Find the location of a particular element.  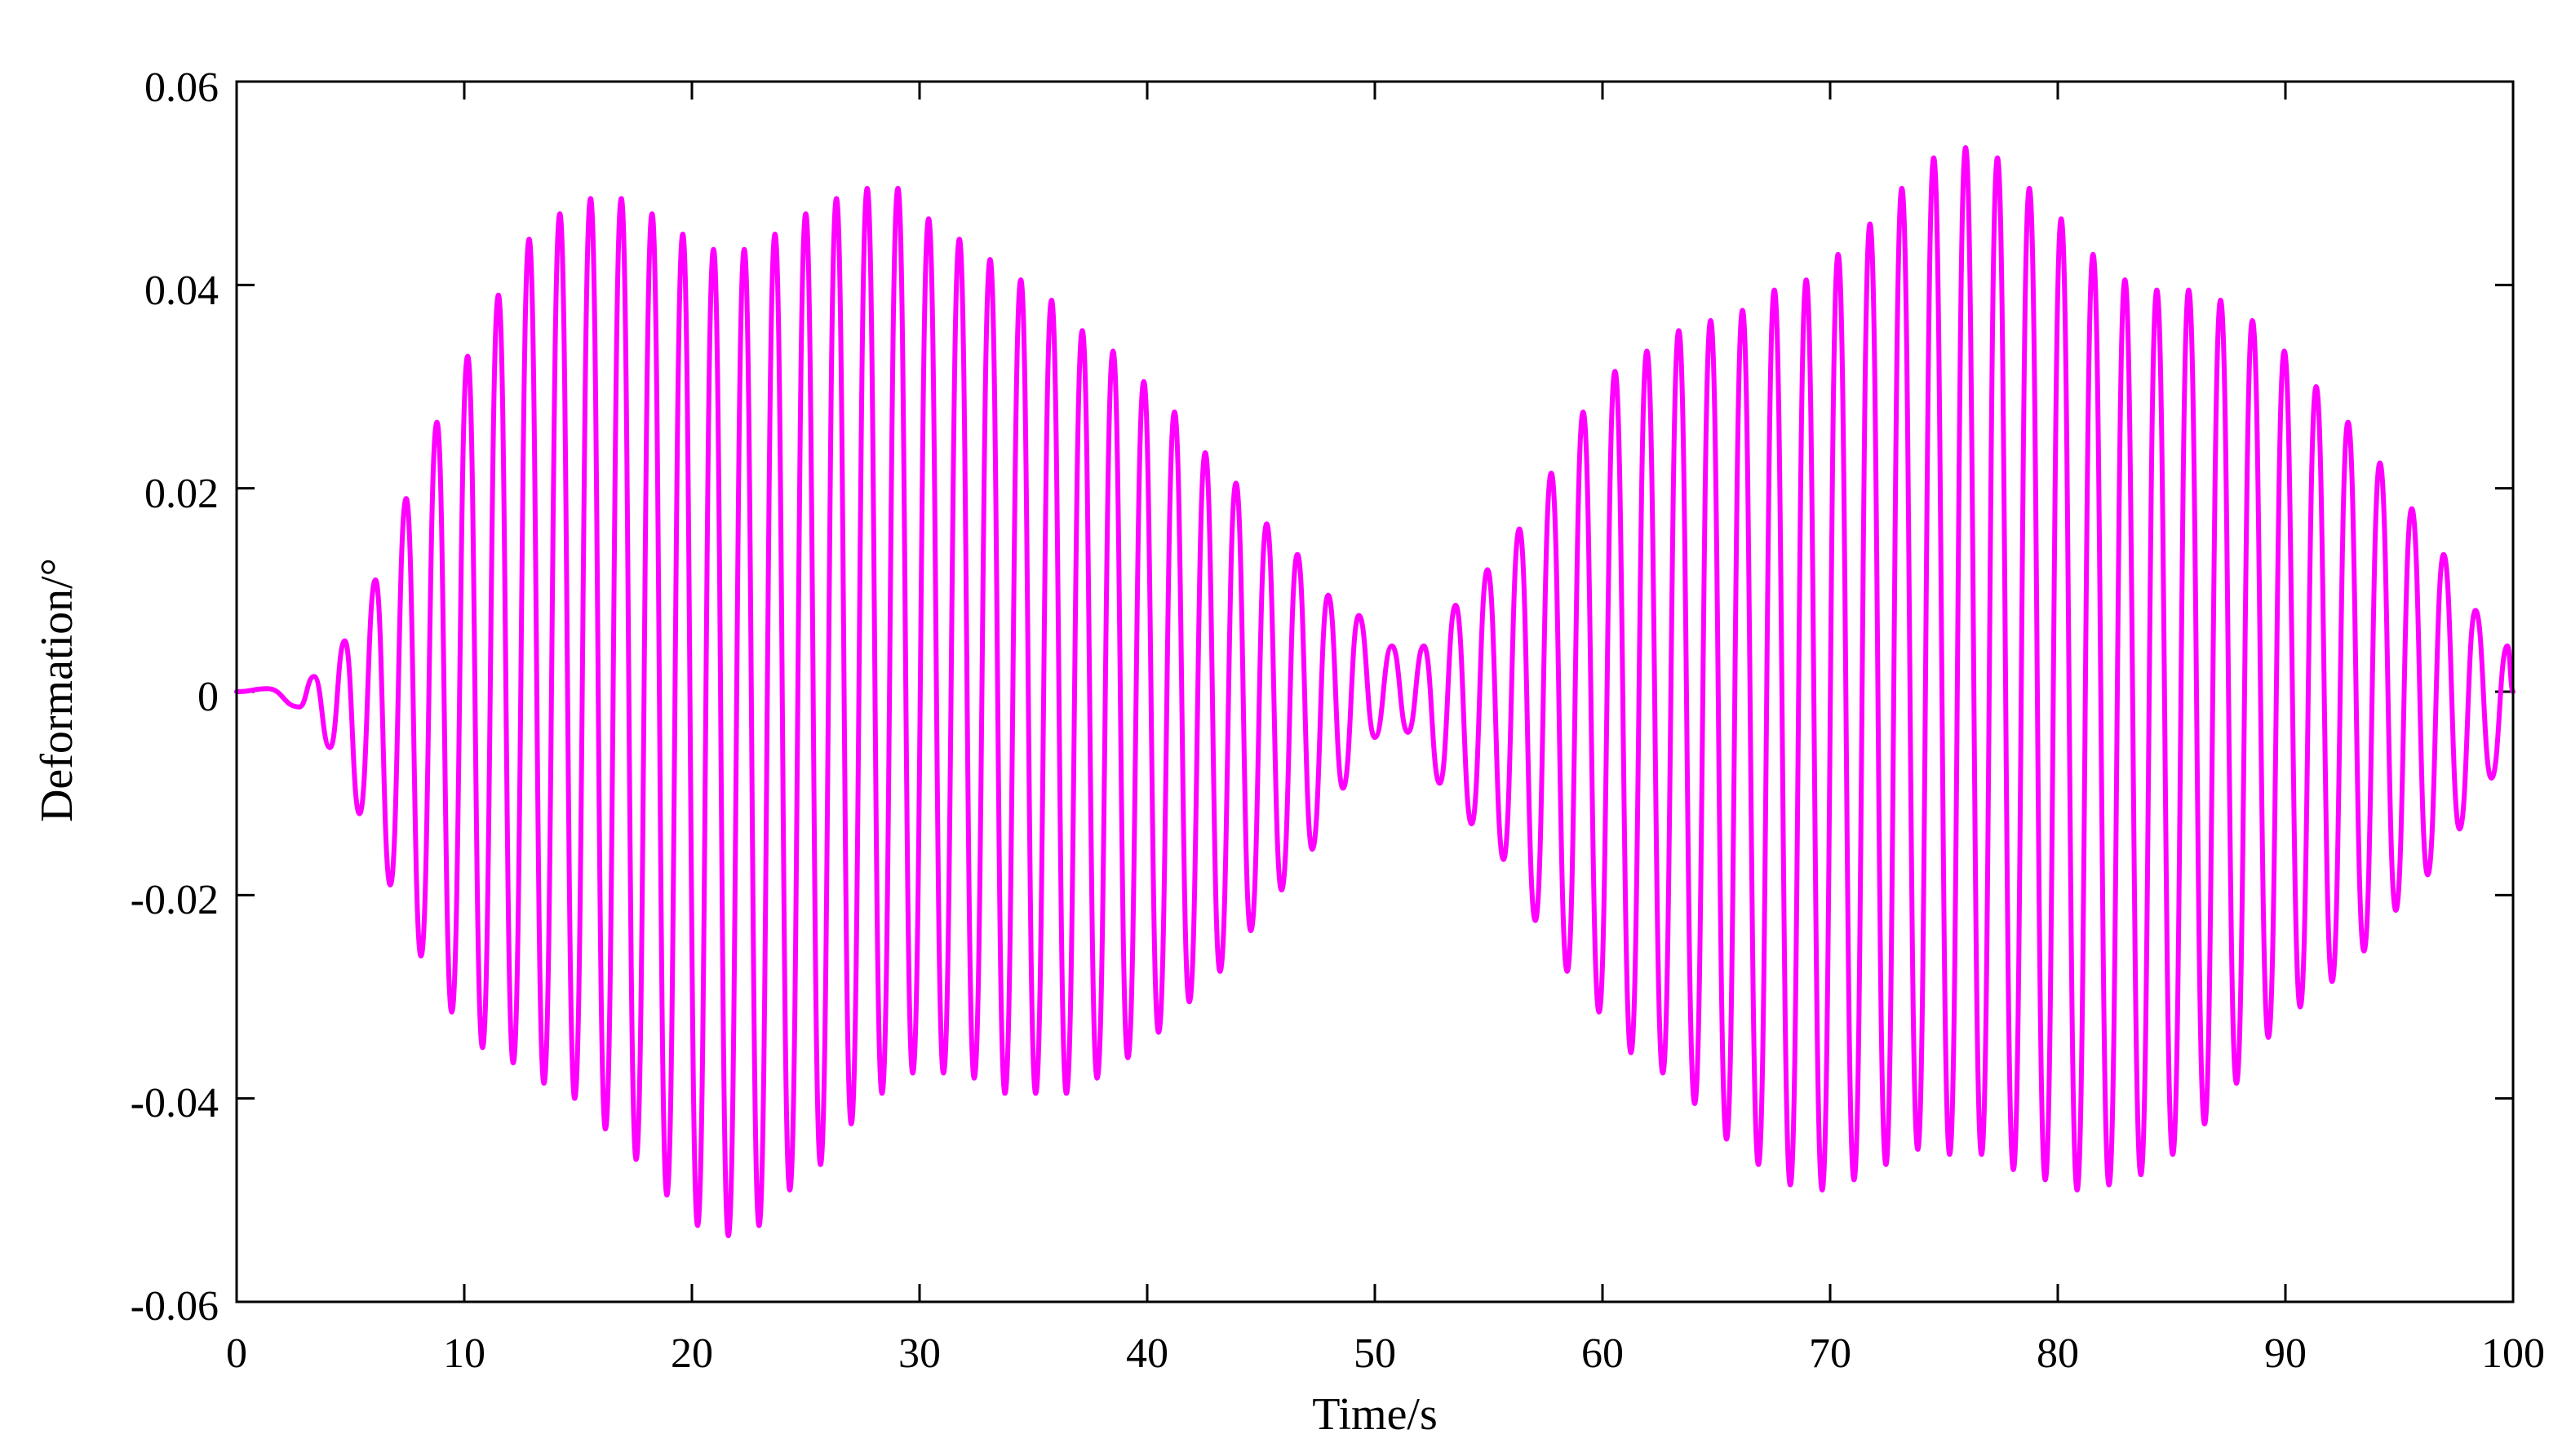

y-tick-labels: 0.06 0.04 0.02 0 -0.02 -0.04 -0.06 is located at coordinates (175, 697).